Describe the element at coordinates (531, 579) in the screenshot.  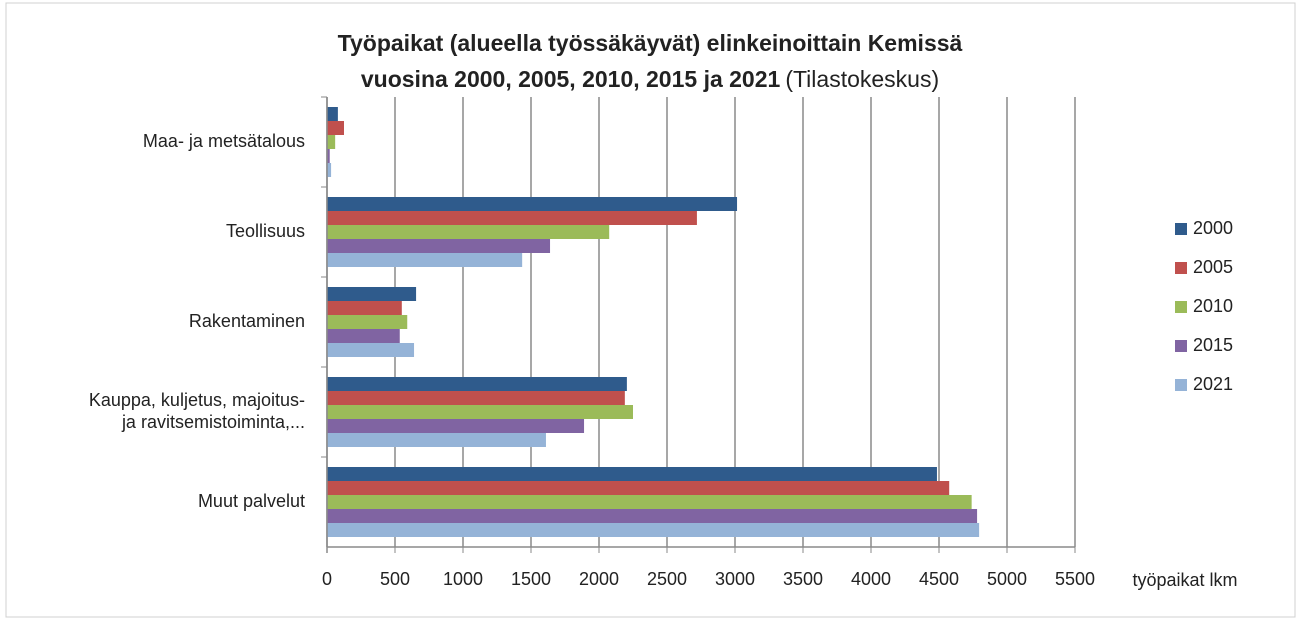
I see `x-tick-label: 1500` at that location.